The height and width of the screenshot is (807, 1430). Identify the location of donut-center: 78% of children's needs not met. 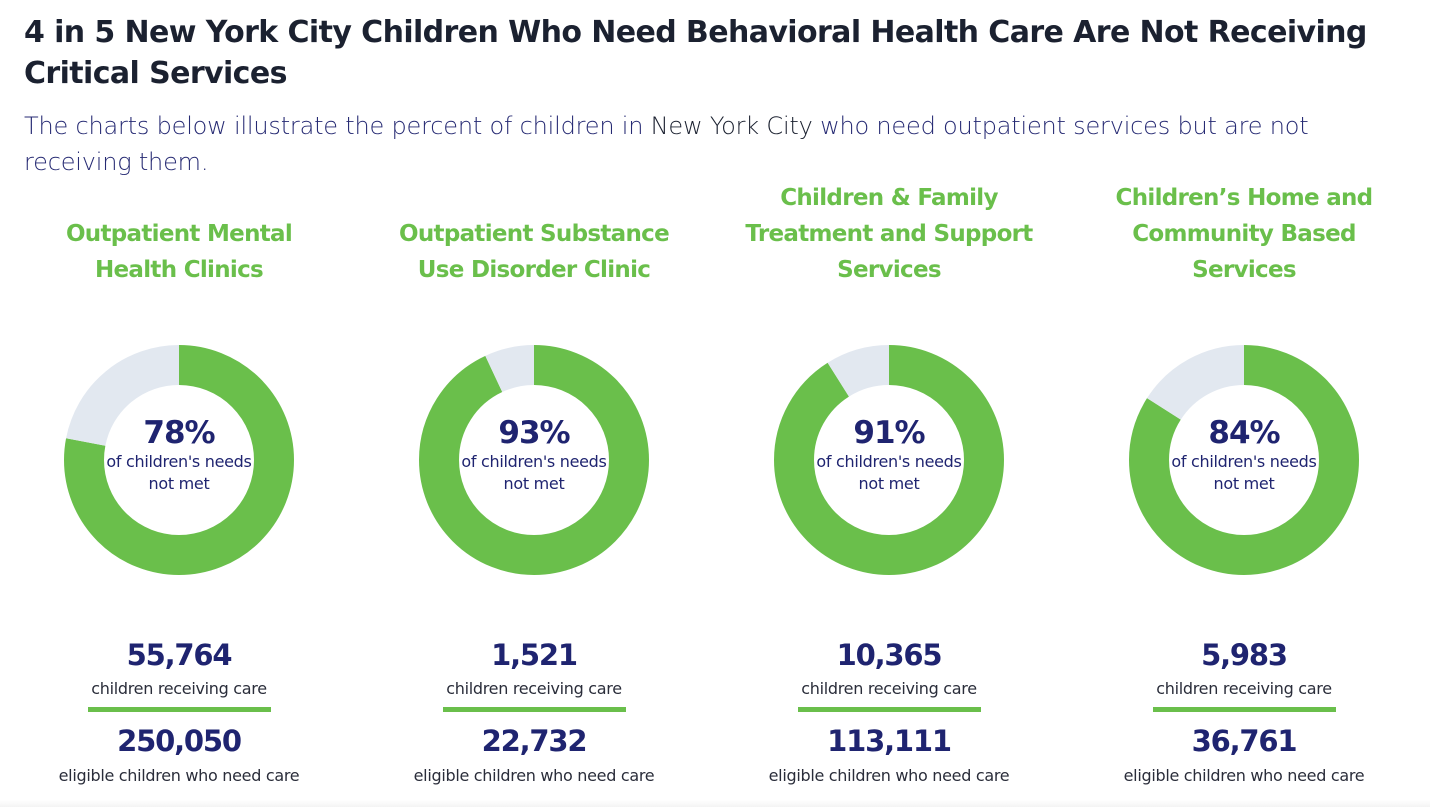
(179, 455).